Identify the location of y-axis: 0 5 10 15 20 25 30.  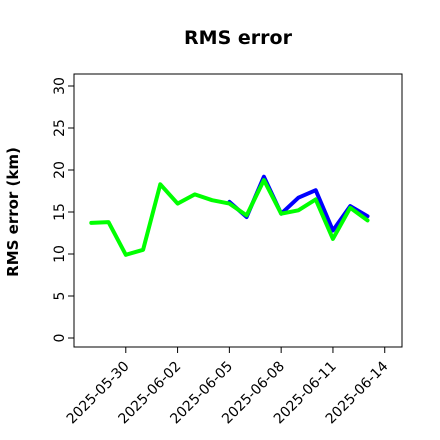
(63, 209).